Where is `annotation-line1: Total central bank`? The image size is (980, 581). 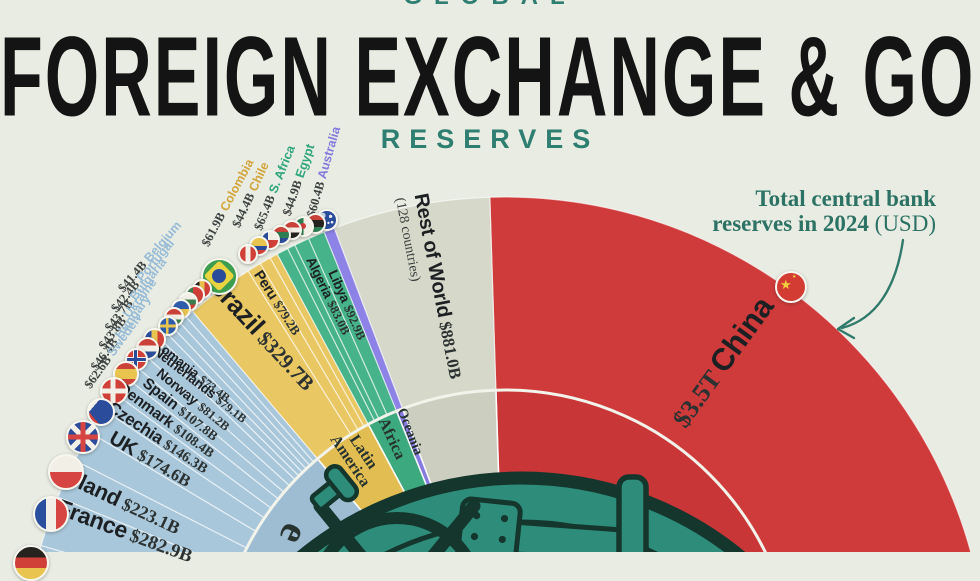
annotation-line1: Total central bank is located at coordinates (845, 198).